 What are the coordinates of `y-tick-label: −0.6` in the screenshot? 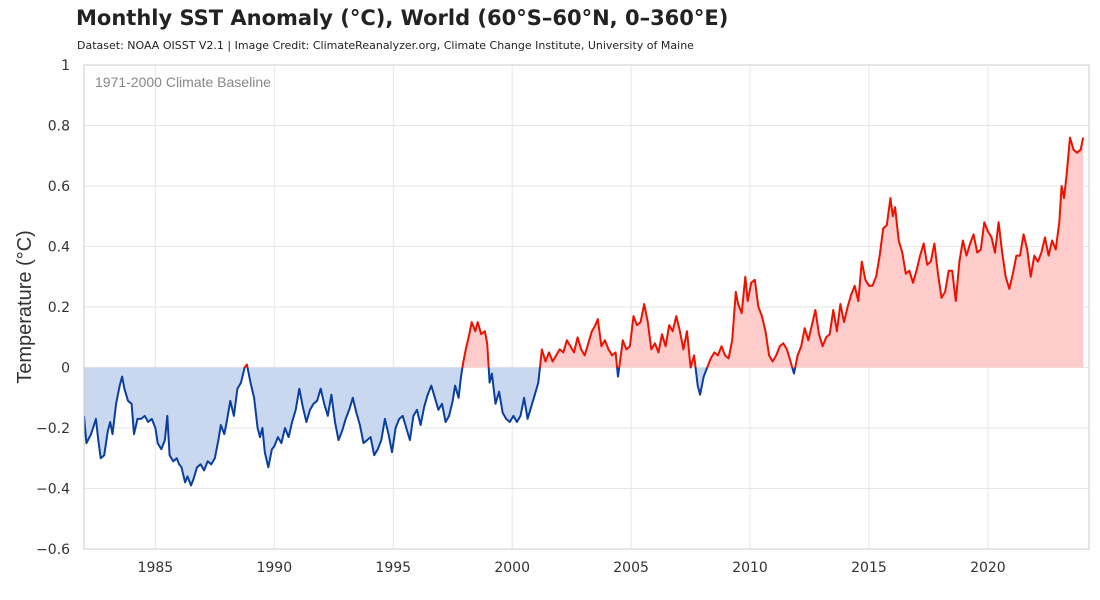 It's located at (53, 550).